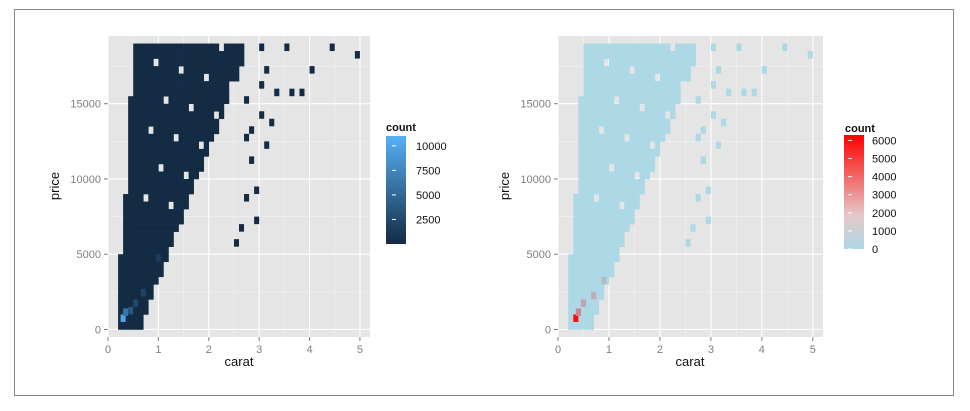 This screenshot has height=411, width=970. Describe the element at coordinates (558, 350) in the screenshot. I see `x-tick-label: 0` at that location.